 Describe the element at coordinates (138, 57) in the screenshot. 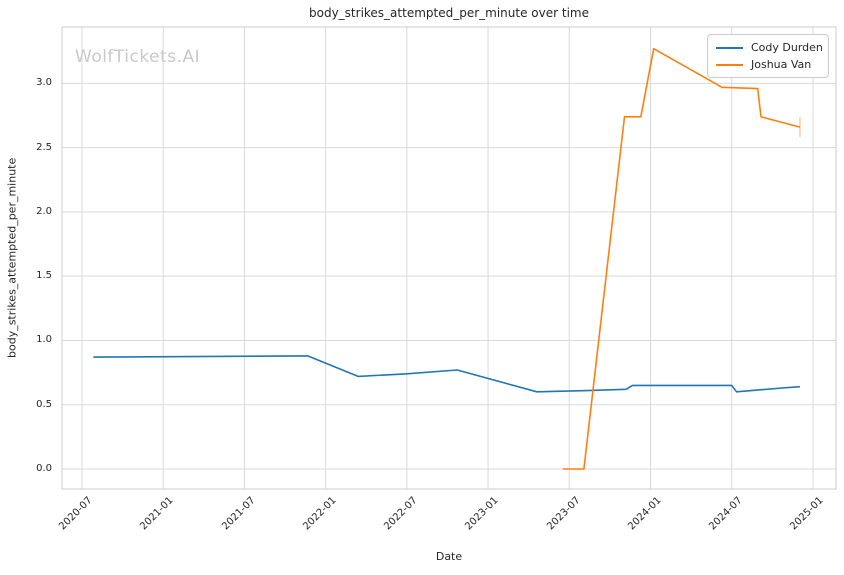

I see `watermark: WolfTickets.AI` at that location.